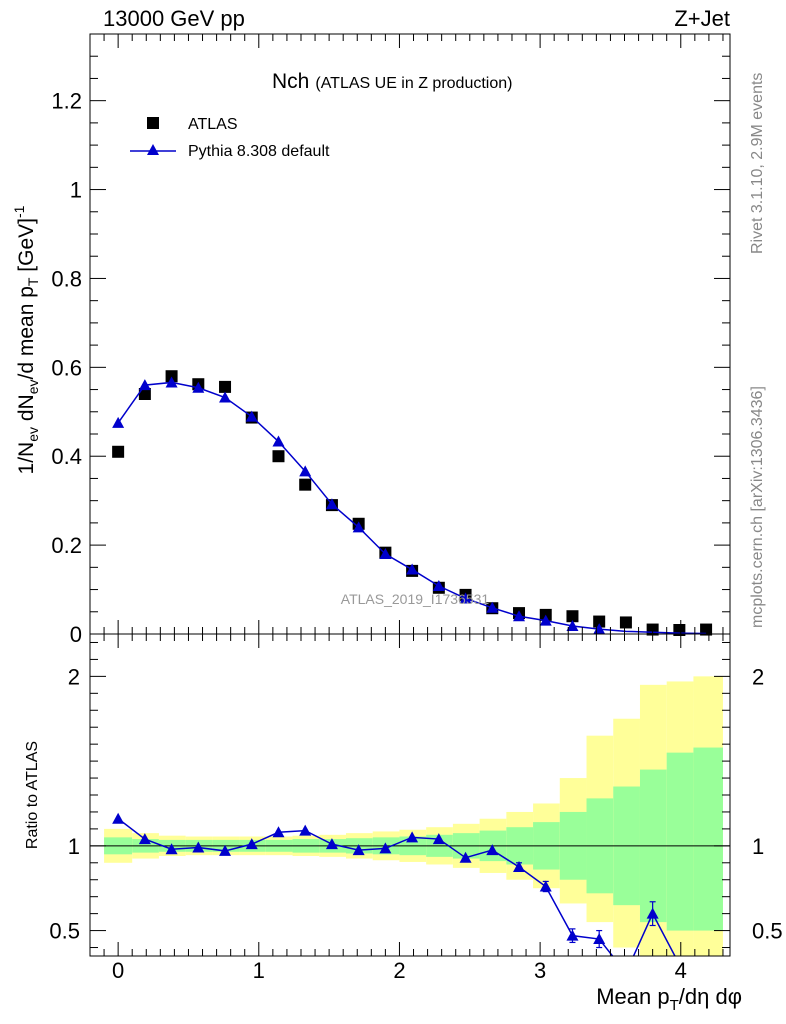 Image resolution: width=786 pixels, height=1024 pixels. Describe the element at coordinates (669, 999) in the screenshot. I see `x-axis-label: Mean pT/dη dφ` at that location.